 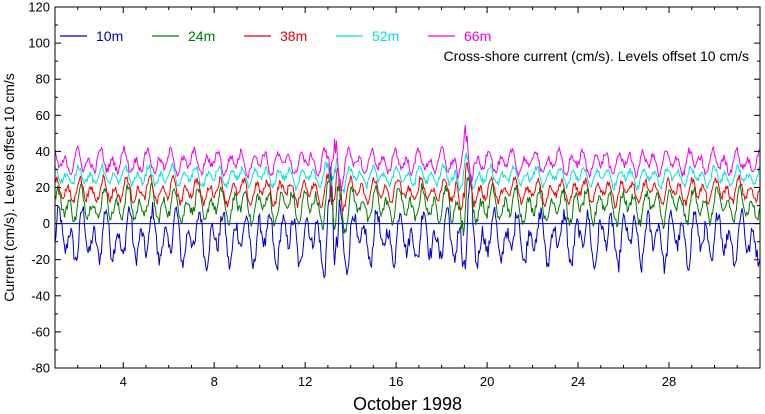 What do you see at coordinates (407, 404) in the screenshot?
I see `x-axis-label: October 1998` at bounding box center [407, 404].